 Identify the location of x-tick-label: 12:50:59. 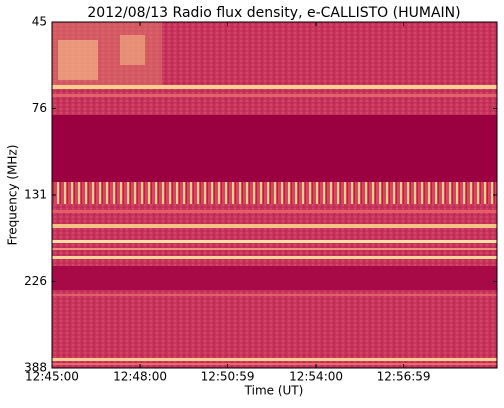
(228, 377).